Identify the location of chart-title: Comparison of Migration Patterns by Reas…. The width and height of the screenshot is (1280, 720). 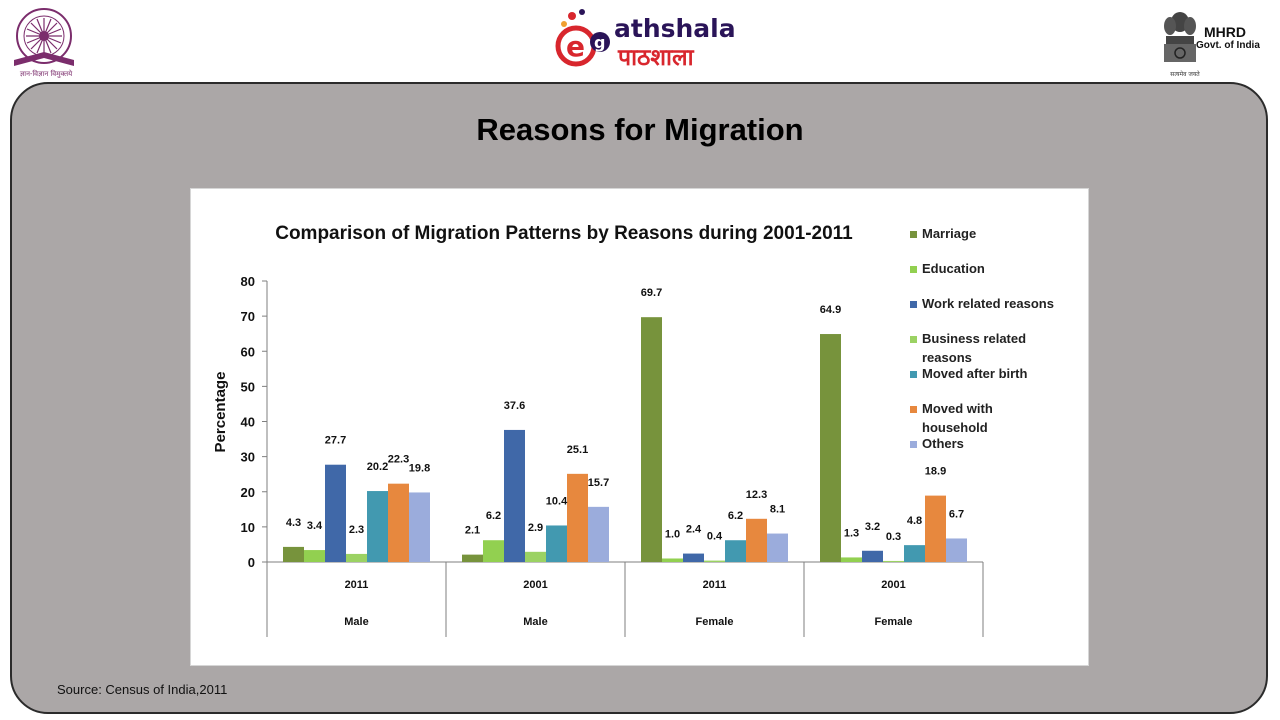
(564, 233).